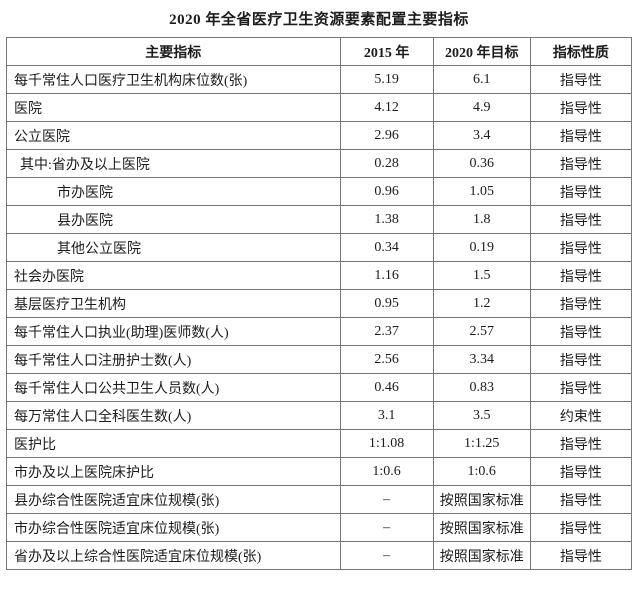 Image resolution: width=638 pixels, height=589 pixels. Describe the element at coordinates (386, 107) in the screenshot. I see `value-2015-cell: 4.12` at that location.